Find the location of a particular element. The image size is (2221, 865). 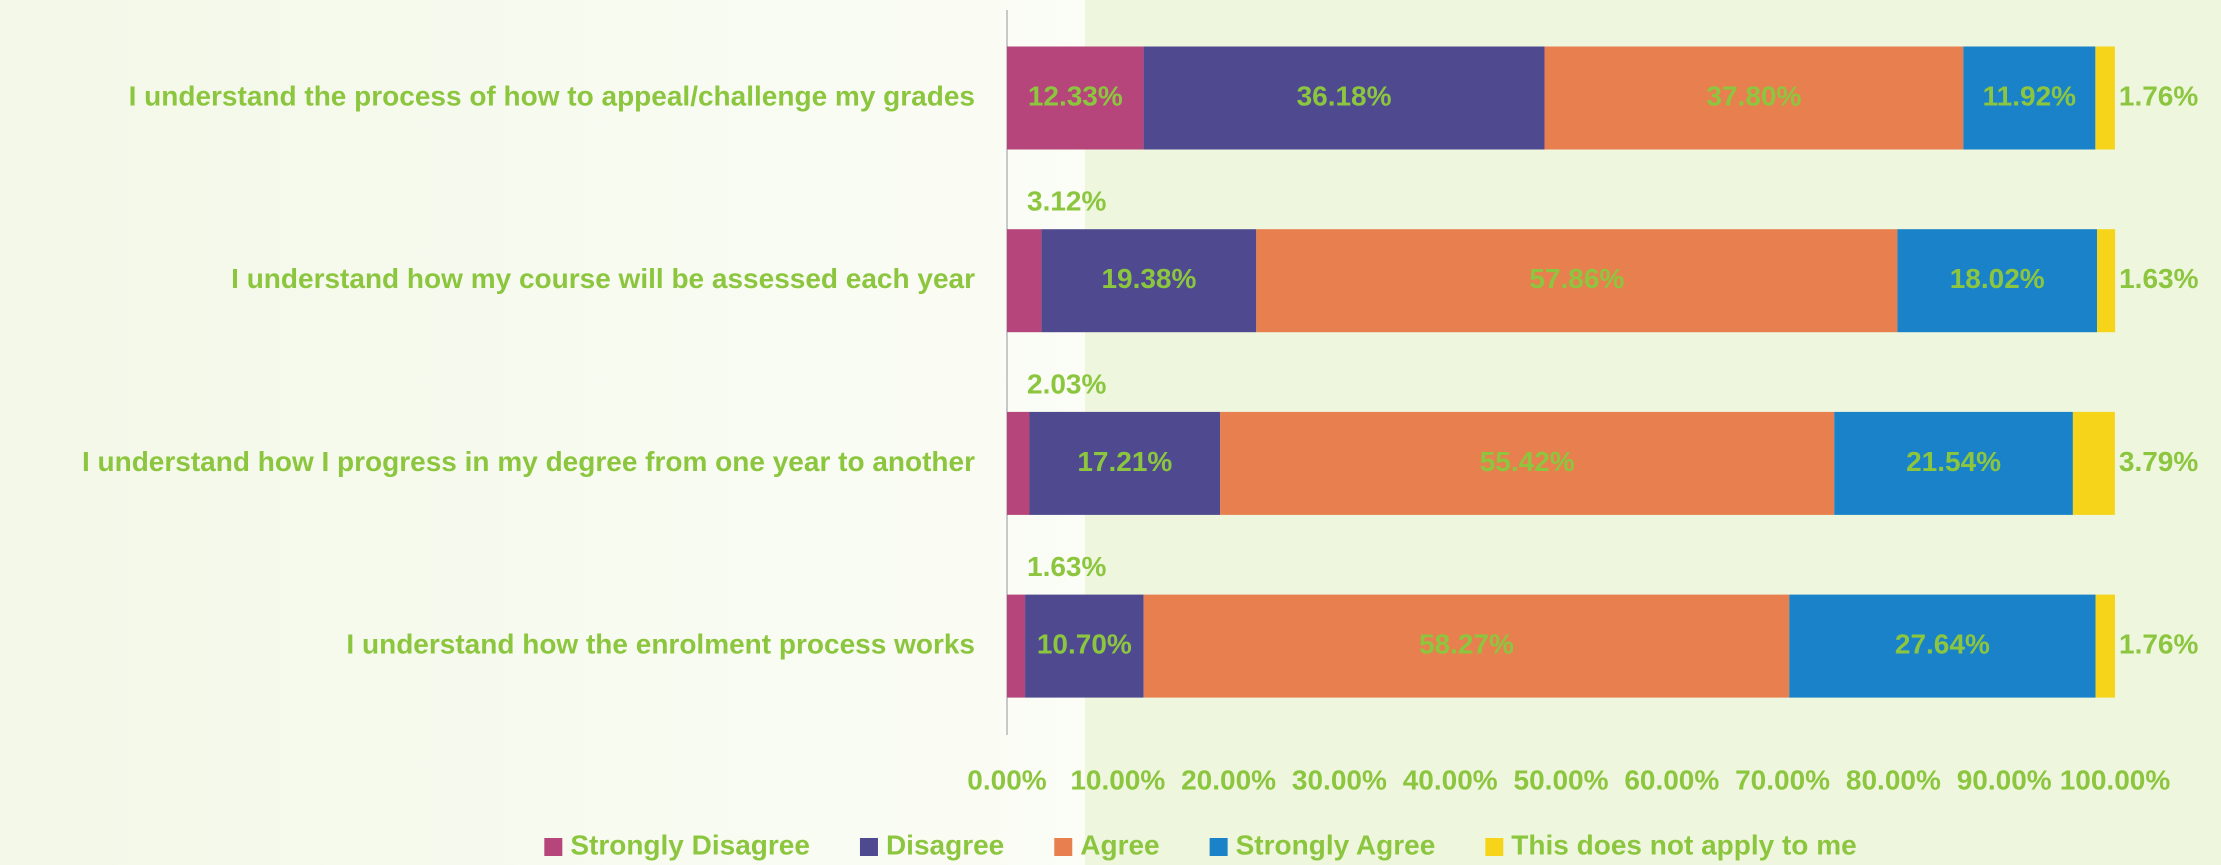

x-tick-label: 80.00% is located at coordinates (1893, 779).